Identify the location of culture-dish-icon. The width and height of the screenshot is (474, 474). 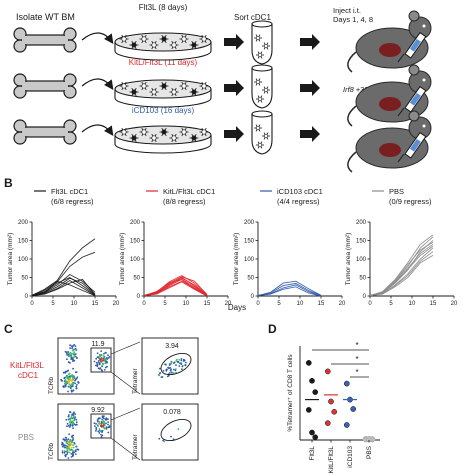
(163, 93).